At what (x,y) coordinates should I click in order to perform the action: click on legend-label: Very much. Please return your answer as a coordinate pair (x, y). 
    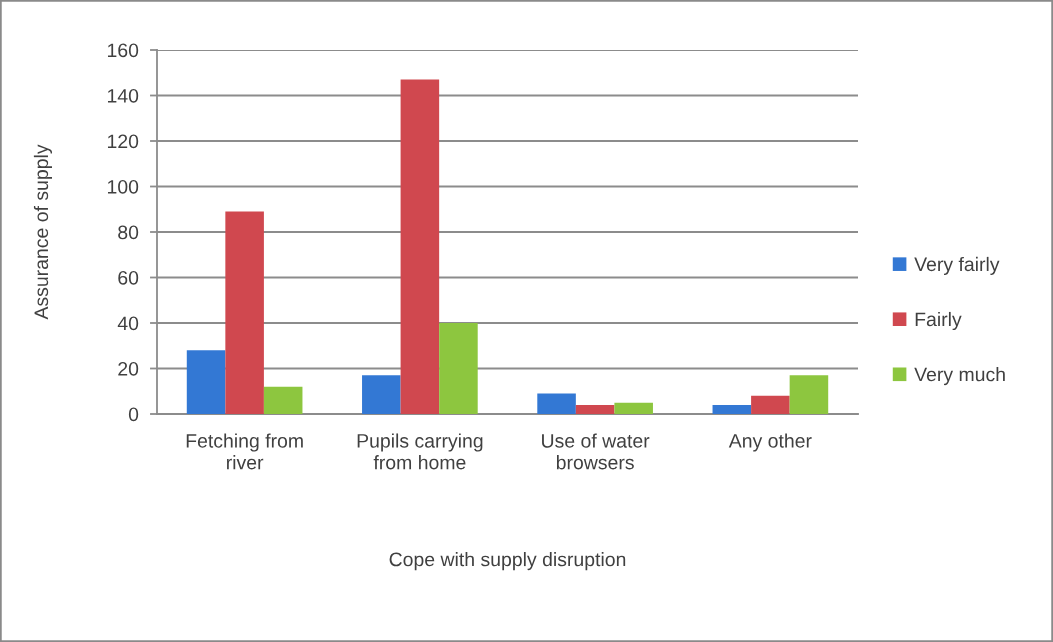
    Looking at the image, I should click on (959, 376).